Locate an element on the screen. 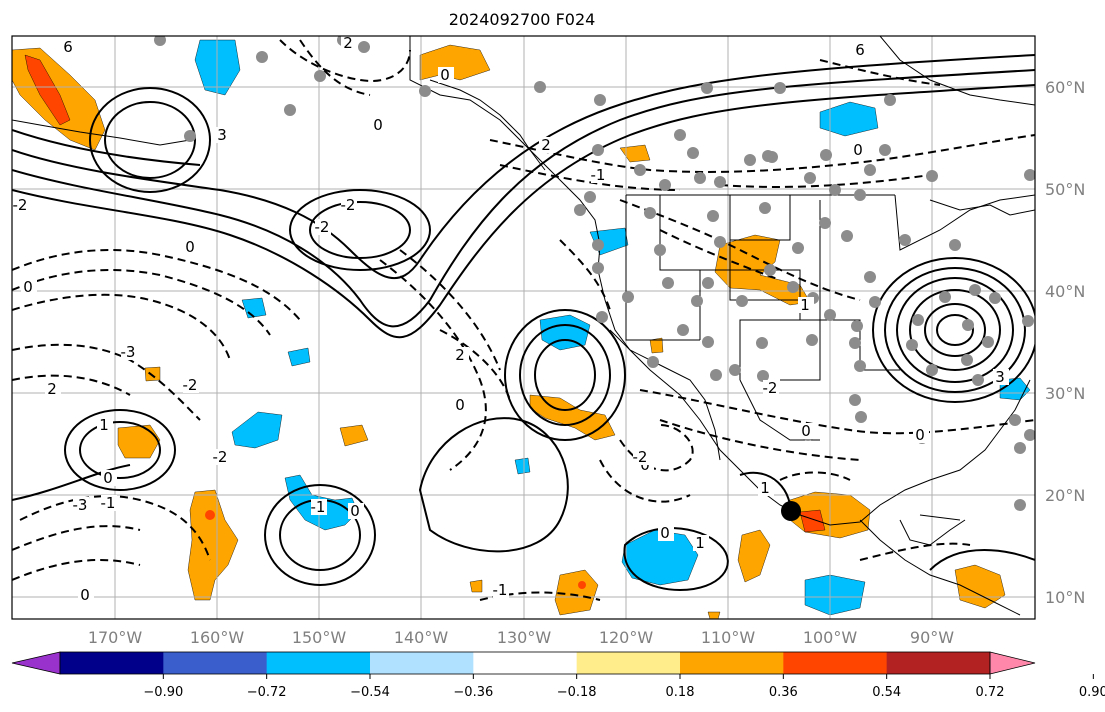 This screenshot has height=712, width=1105. lat-label: 20°N is located at coordinates (1065, 495).